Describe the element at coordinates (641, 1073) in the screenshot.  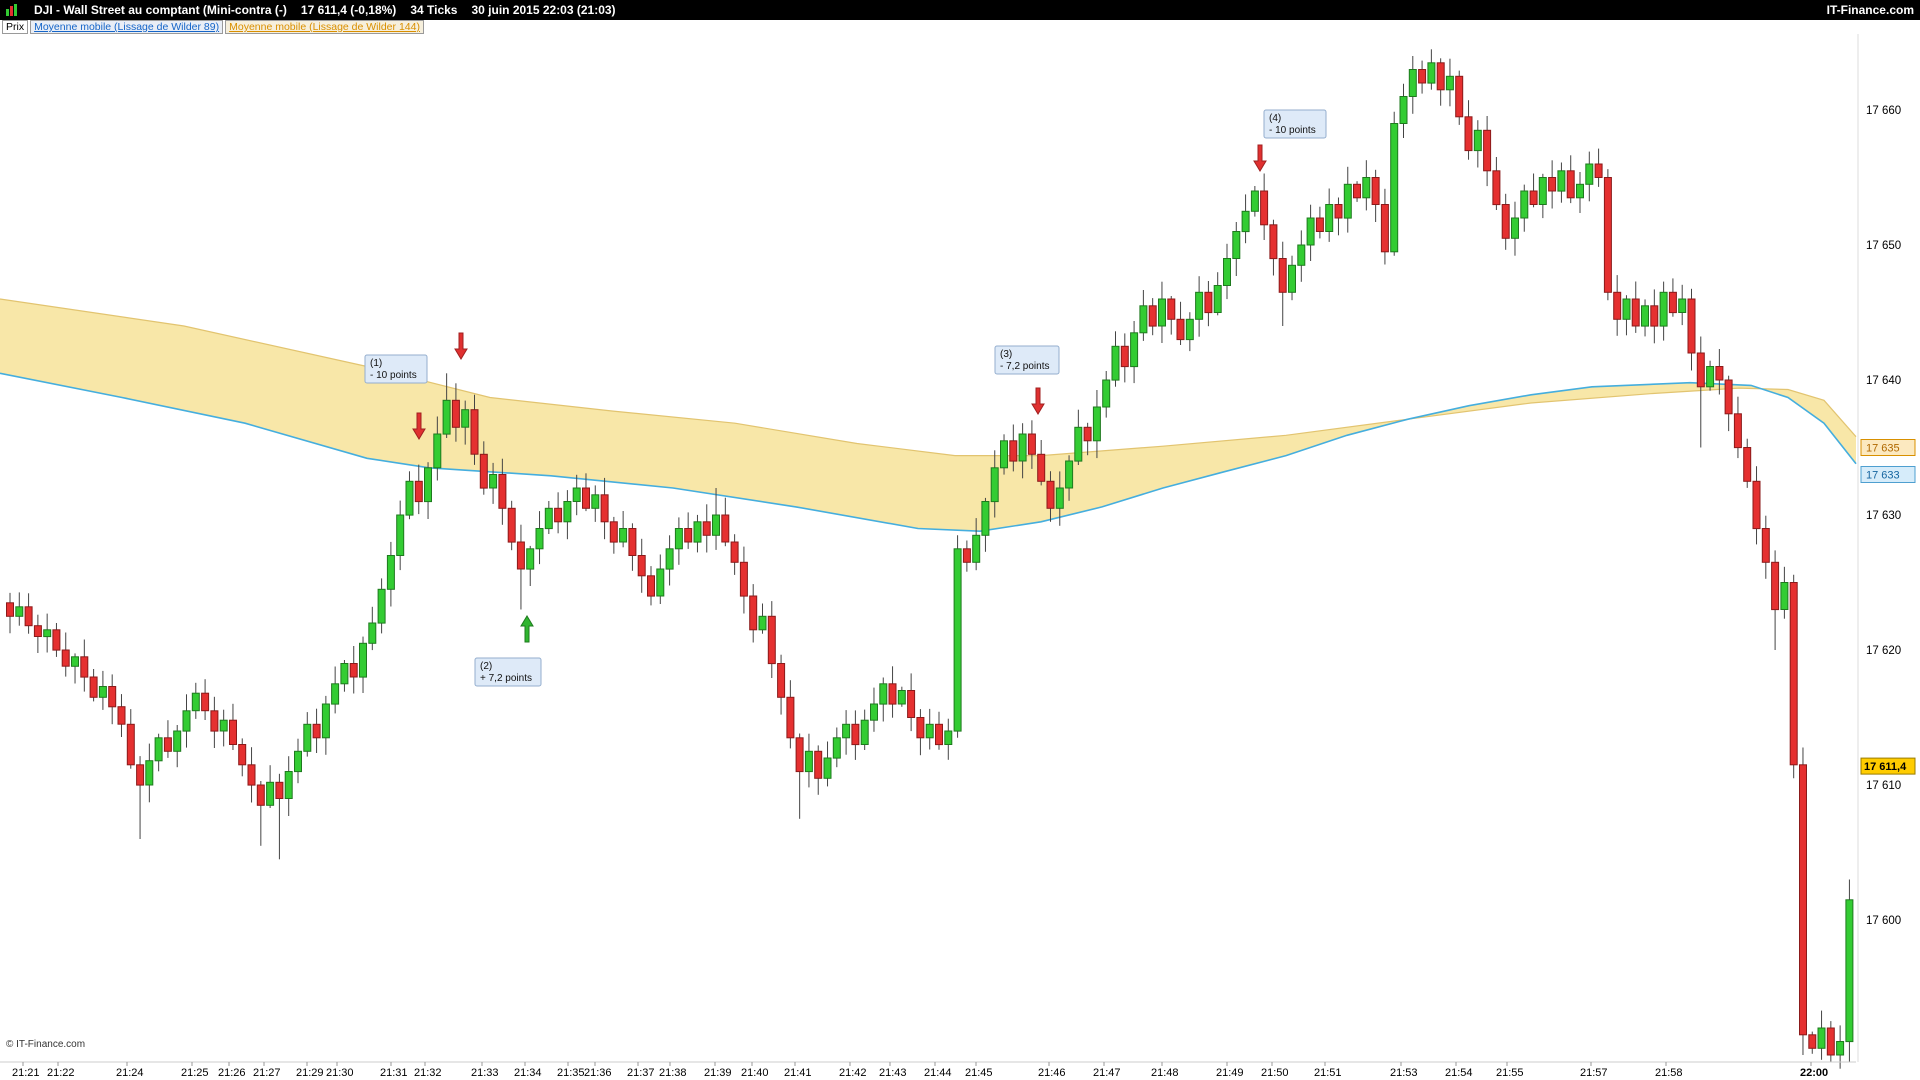
I see `svg-text: 21:37` at that location.